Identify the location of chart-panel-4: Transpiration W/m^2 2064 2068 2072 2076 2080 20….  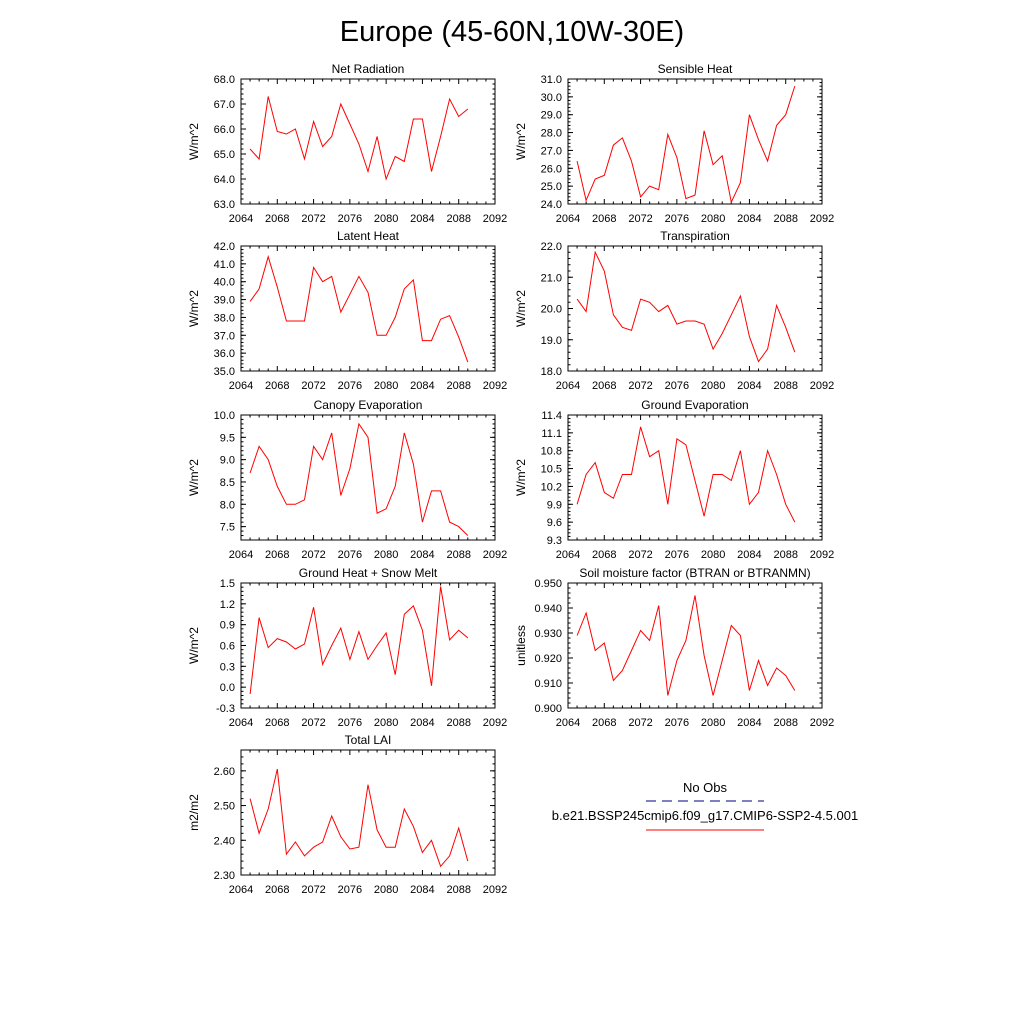
(674, 310).